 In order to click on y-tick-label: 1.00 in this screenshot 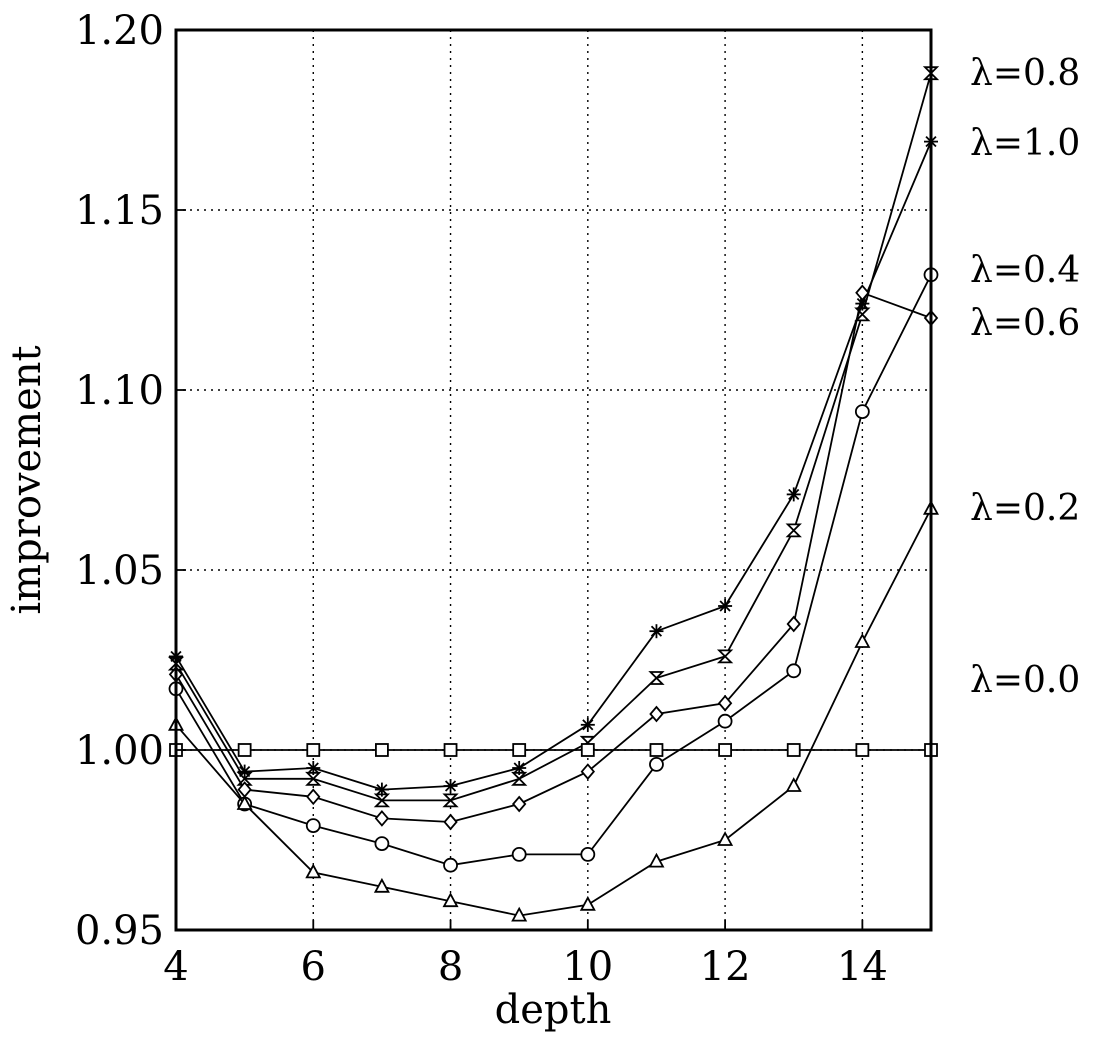, I will do `click(119, 751)`.